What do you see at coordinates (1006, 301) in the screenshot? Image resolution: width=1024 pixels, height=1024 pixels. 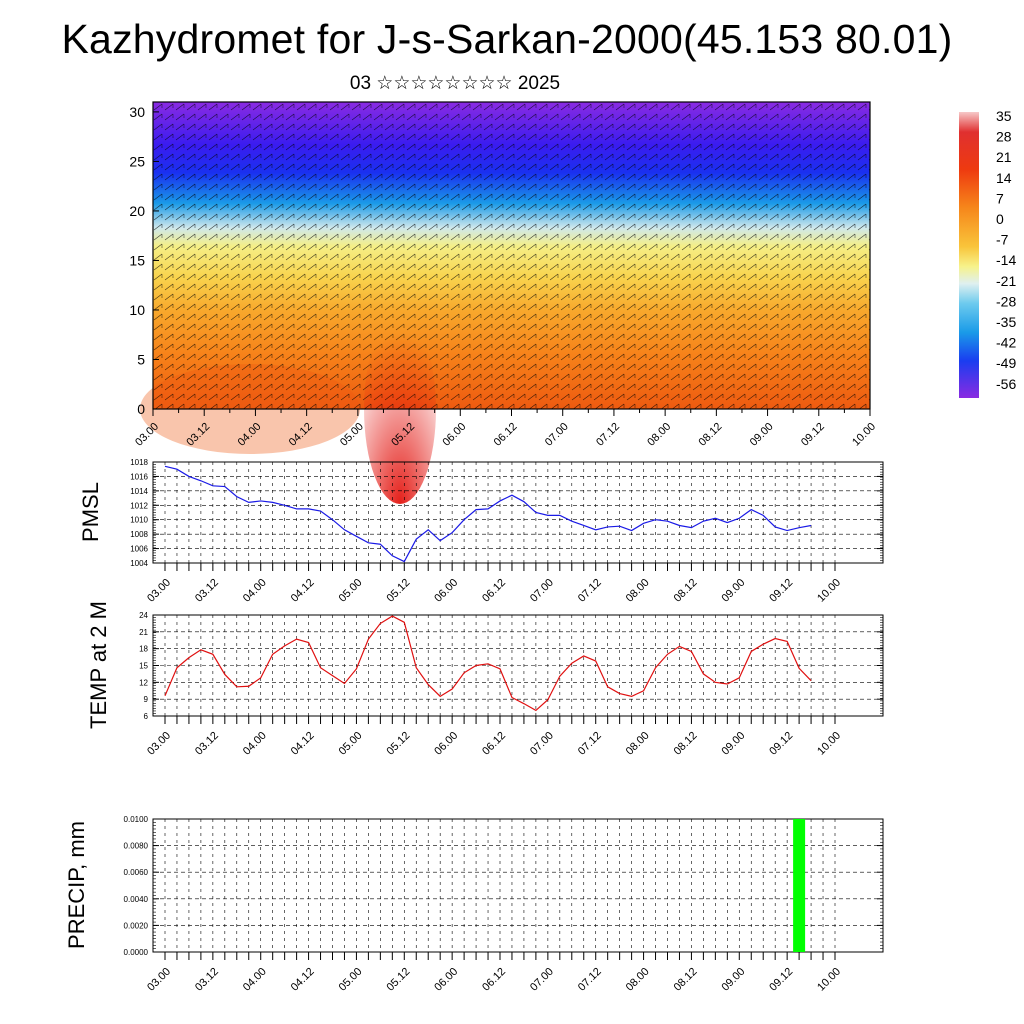 I see `colorbar-label: -28` at bounding box center [1006, 301].